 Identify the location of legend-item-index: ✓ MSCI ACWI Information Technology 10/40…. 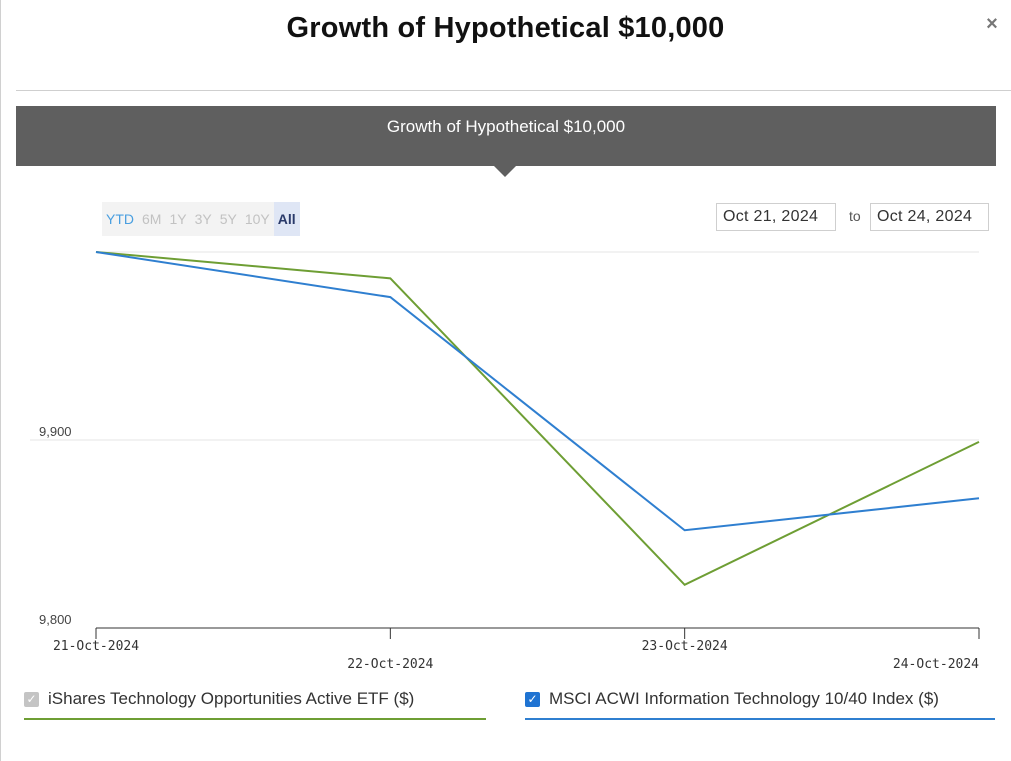
(760, 702).